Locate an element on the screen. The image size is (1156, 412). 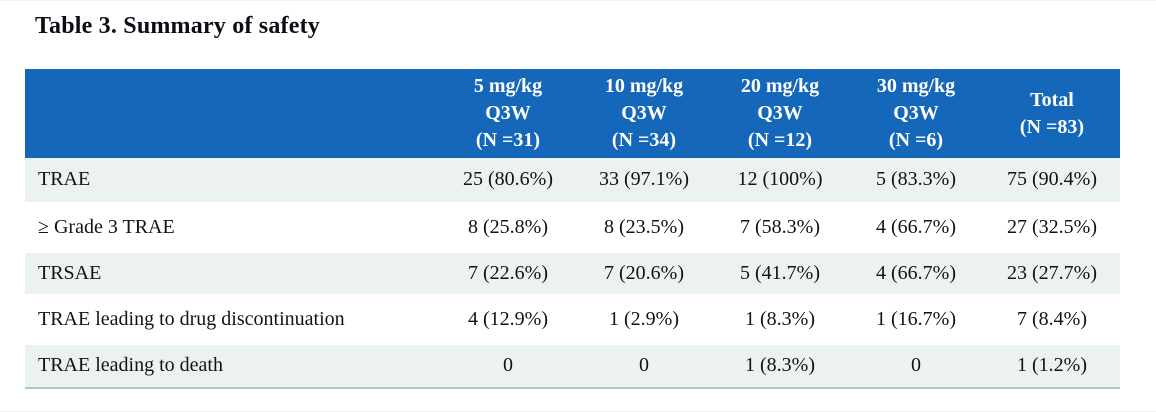
header-line: 20 mg/kg is located at coordinates (780, 86).